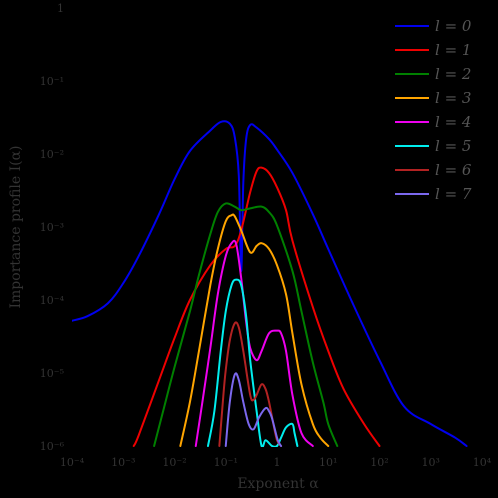  Describe the element at coordinates (52, 373) in the screenshot. I see `y-tick-label: 10⁻⁵` at that location.